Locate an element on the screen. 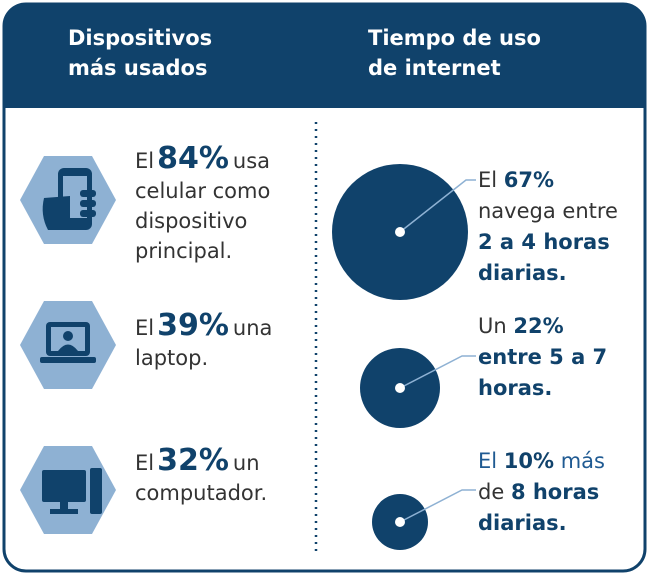  percent: 84% is located at coordinates (193, 158).